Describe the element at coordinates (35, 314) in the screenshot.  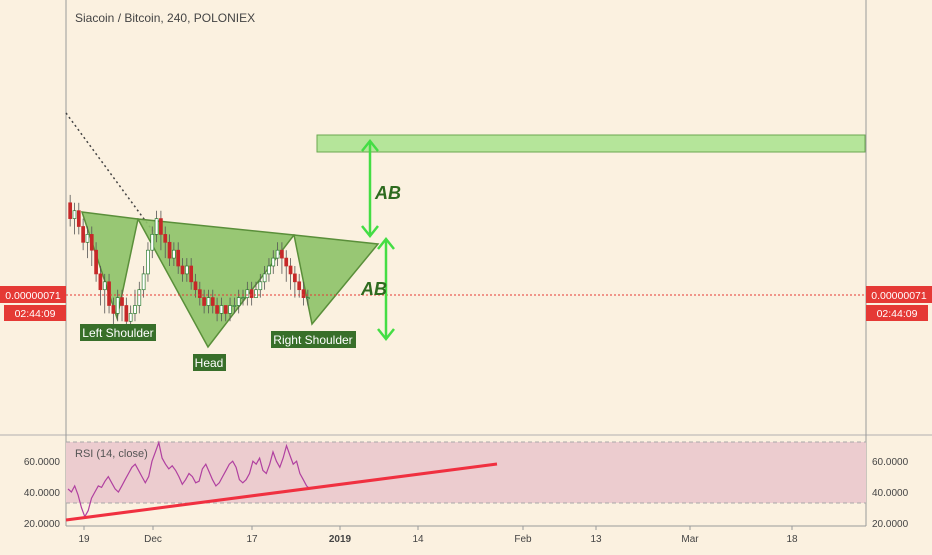
I see `countdown-left-text: 02:44:09` at that location.